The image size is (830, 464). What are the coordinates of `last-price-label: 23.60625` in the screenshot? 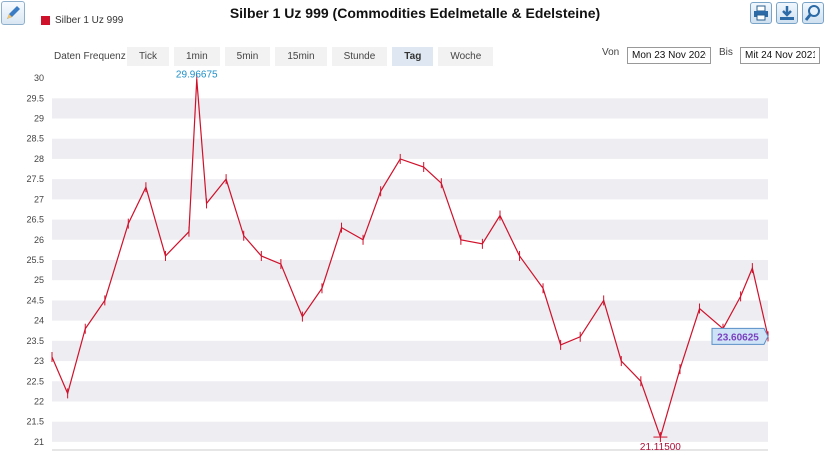 It's located at (738, 337).